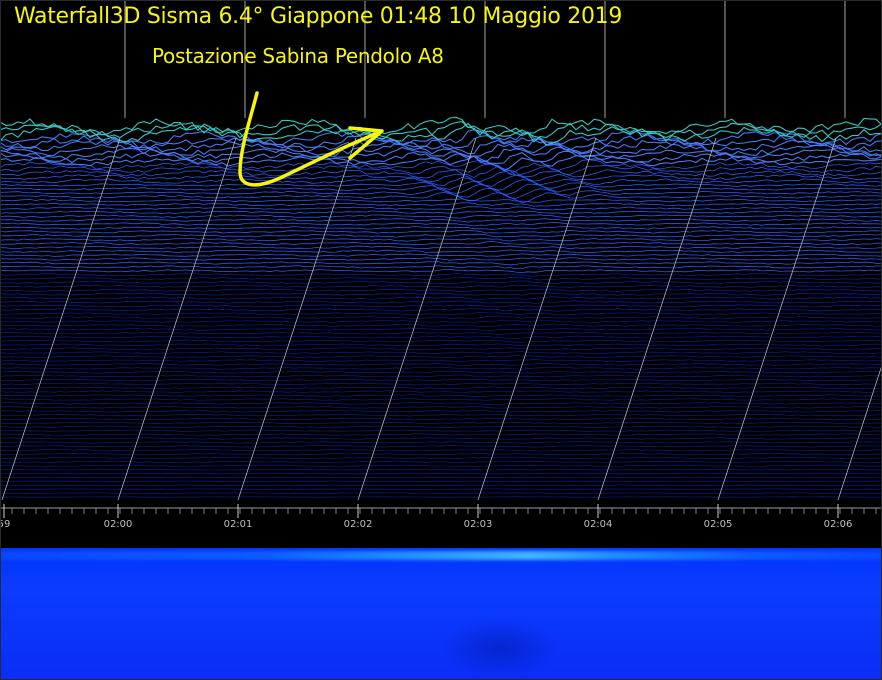 This screenshot has height=680, width=882. Describe the element at coordinates (298, 56) in the screenshot. I see `chart-subtitle: Postazione Sabina Pendolo A8` at that location.